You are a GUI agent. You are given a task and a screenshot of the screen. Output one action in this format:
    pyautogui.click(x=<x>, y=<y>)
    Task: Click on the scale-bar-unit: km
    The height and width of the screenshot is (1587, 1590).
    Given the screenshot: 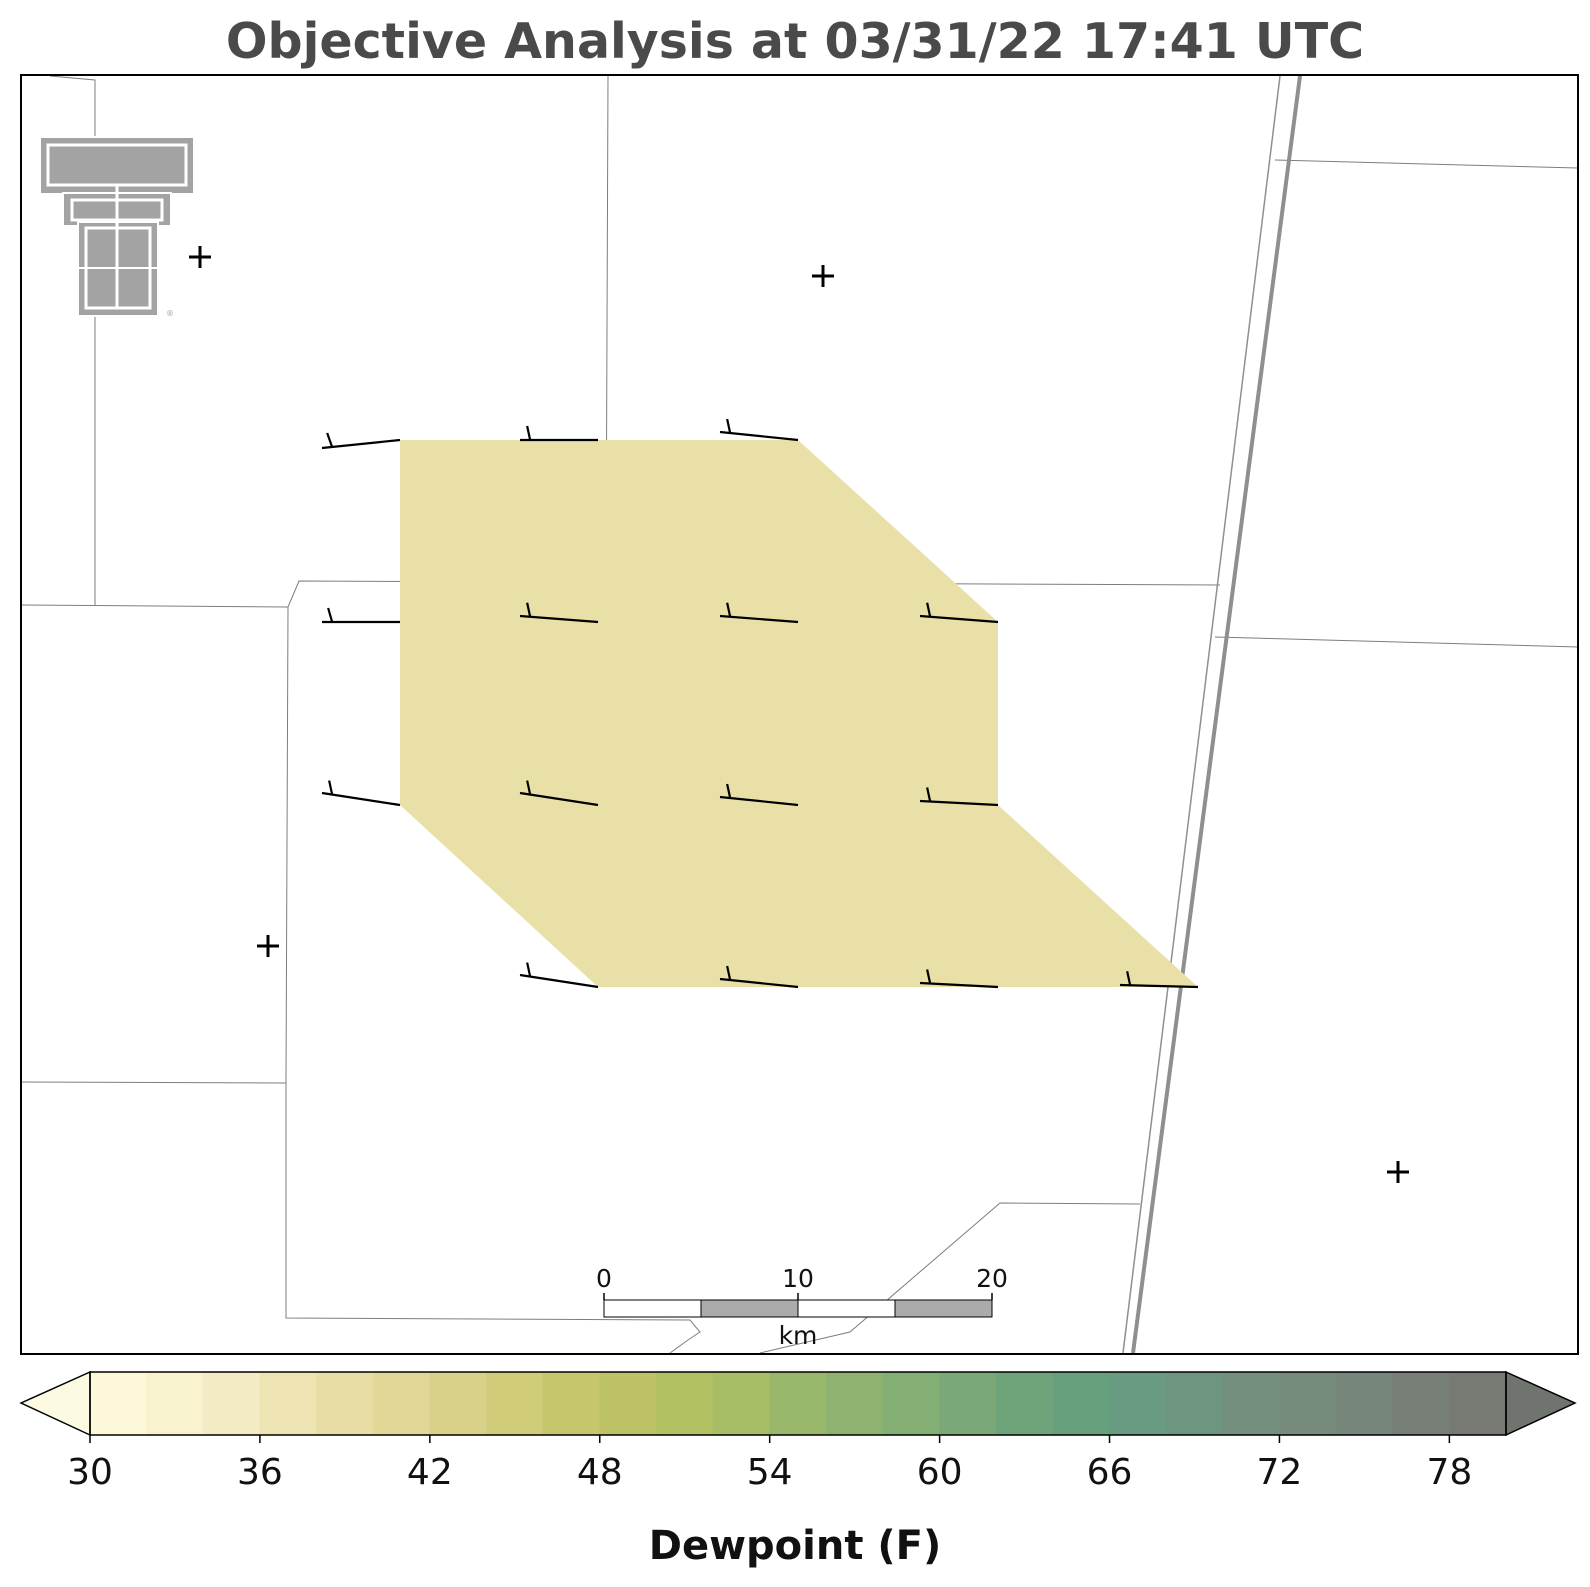 What is the action you would take?
    pyautogui.click(x=798, y=1335)
    